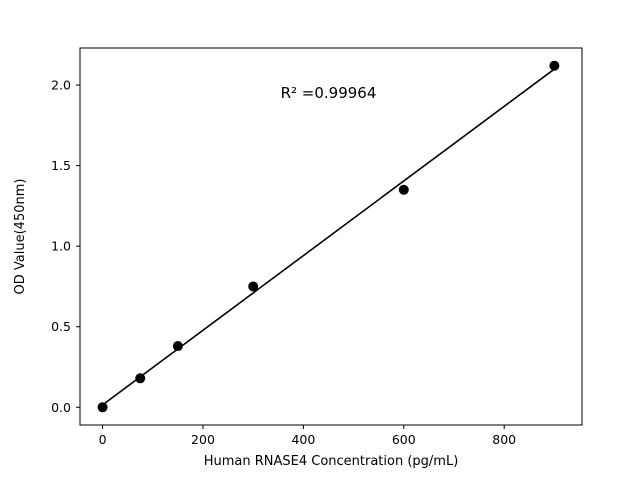 The width and height of the screenshot is (640, 480). Describe the element at coordinates (331, 461) in the screenshot. I see `x-axis-label: Human RNASE4 Concentration (pg/mL)` at that location.